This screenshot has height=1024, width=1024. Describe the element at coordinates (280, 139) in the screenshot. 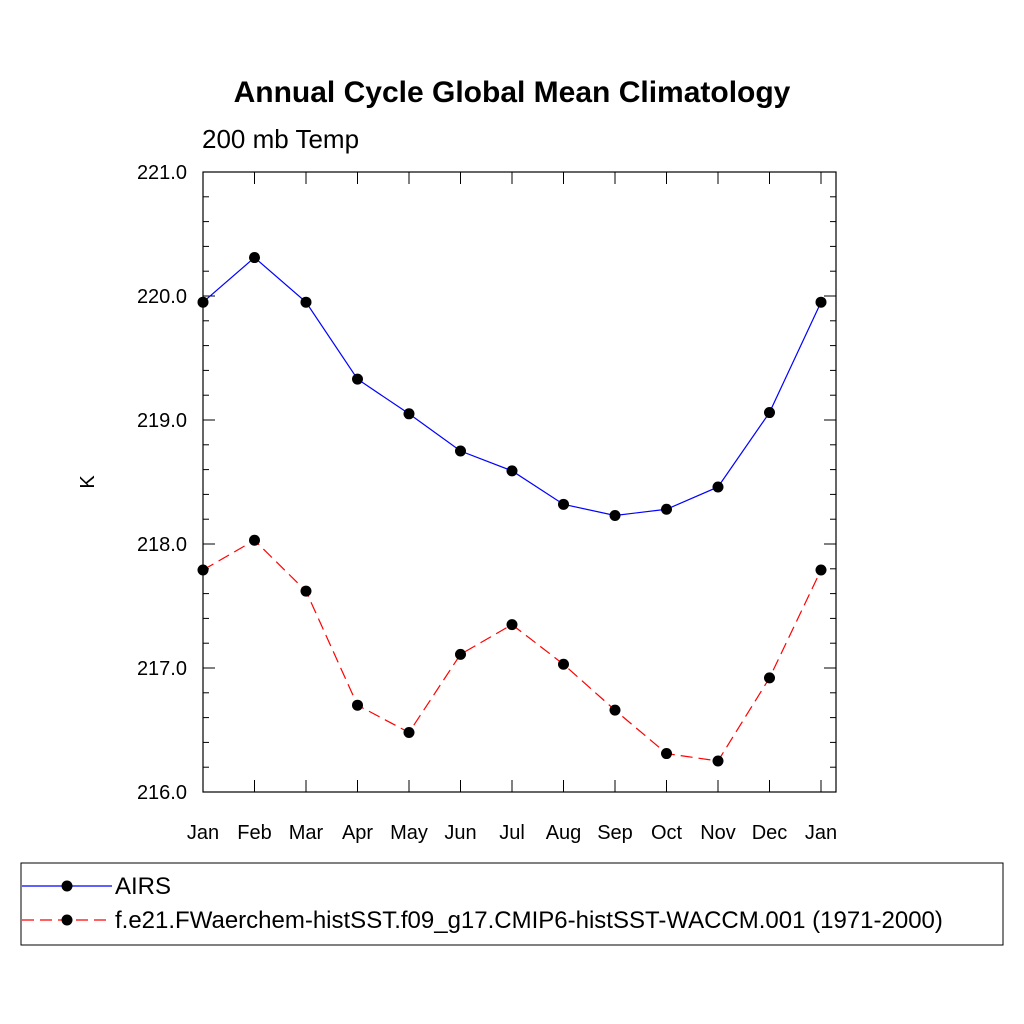

I see `chart-subtitle: 200 mb Temp` at that location.